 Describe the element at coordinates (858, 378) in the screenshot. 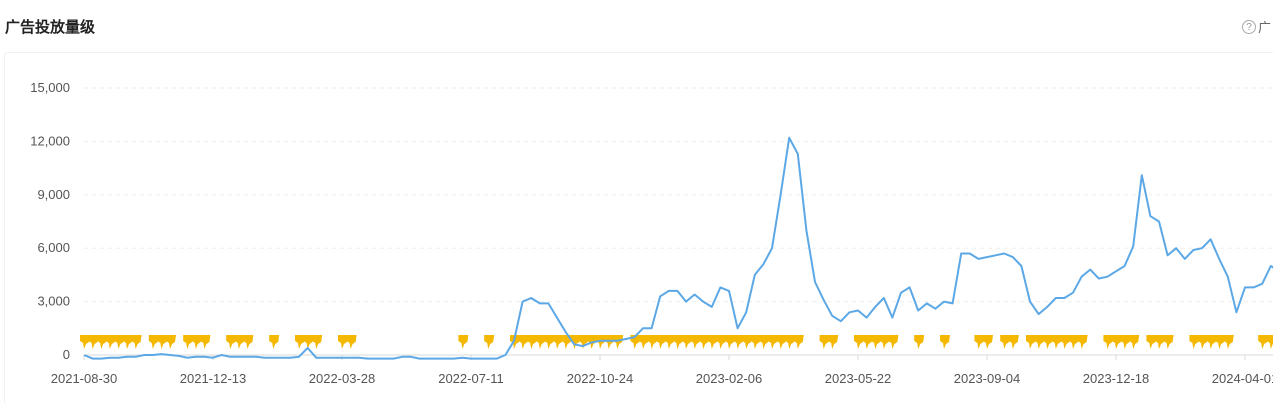

I see `x-tick-label: 2023-05-22` at that location.